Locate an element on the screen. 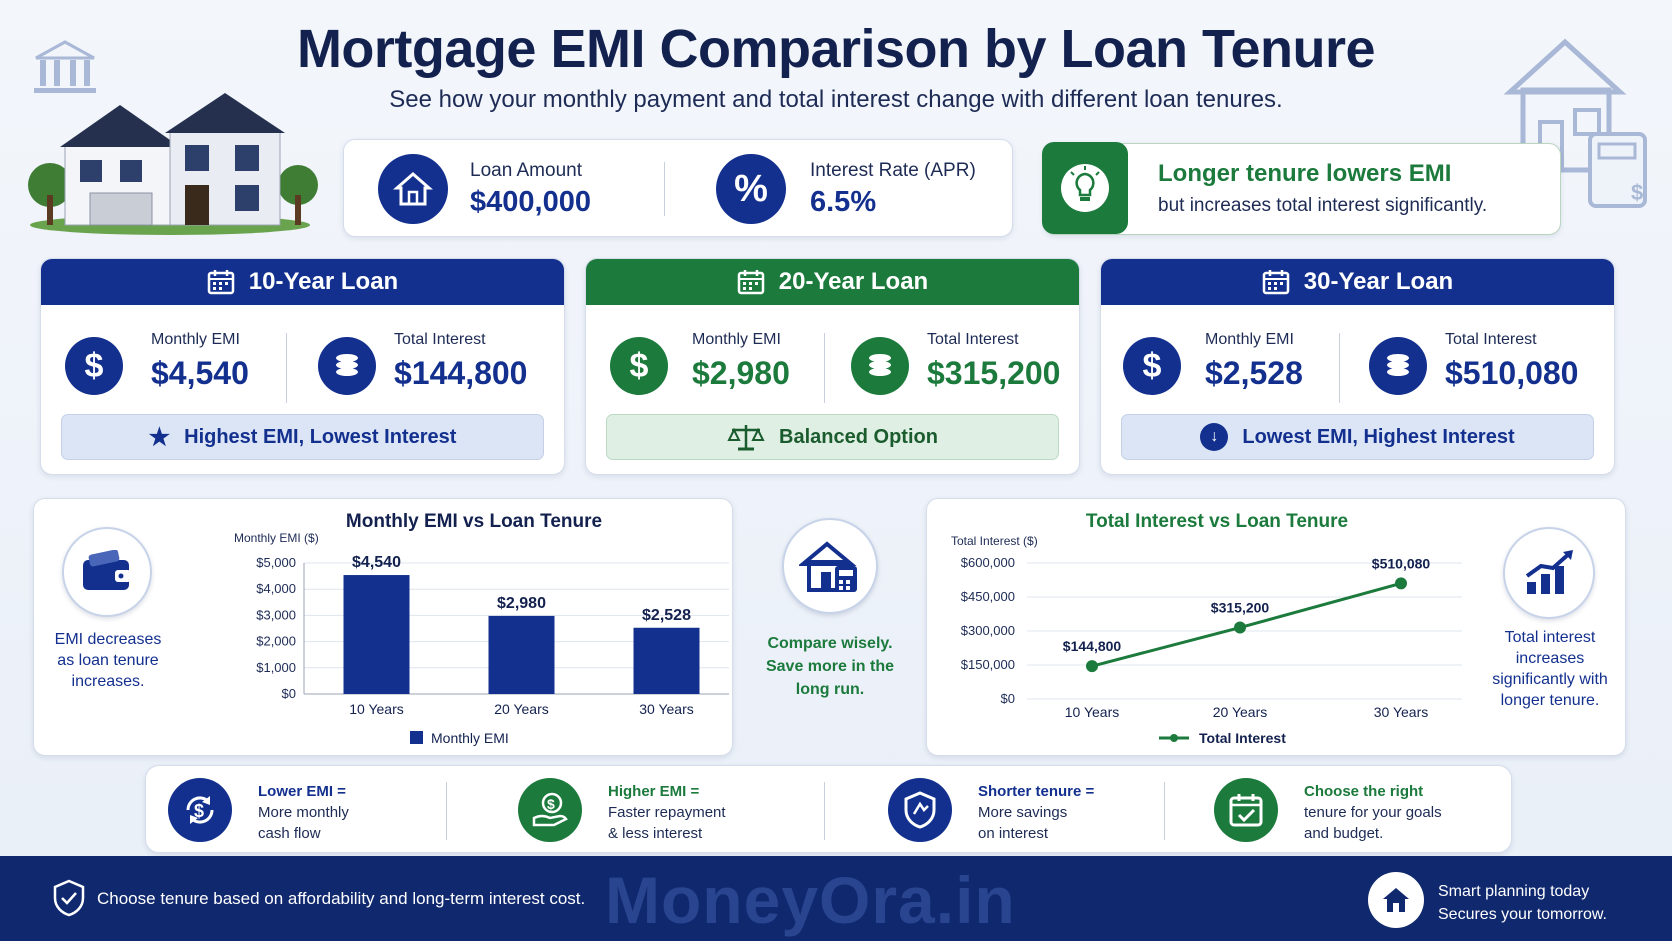 The height and width of the screenshot is (941, 1672). y-tick-label: $3,000 is located at coordinates (276, 614).